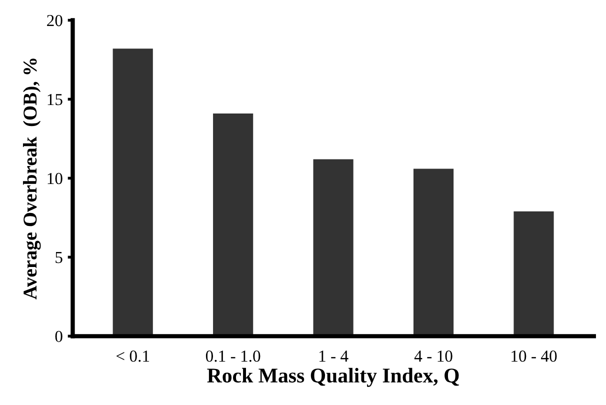  I want to click on y-axis-title: Average Overbreak (OB), %, so click(31, 179).